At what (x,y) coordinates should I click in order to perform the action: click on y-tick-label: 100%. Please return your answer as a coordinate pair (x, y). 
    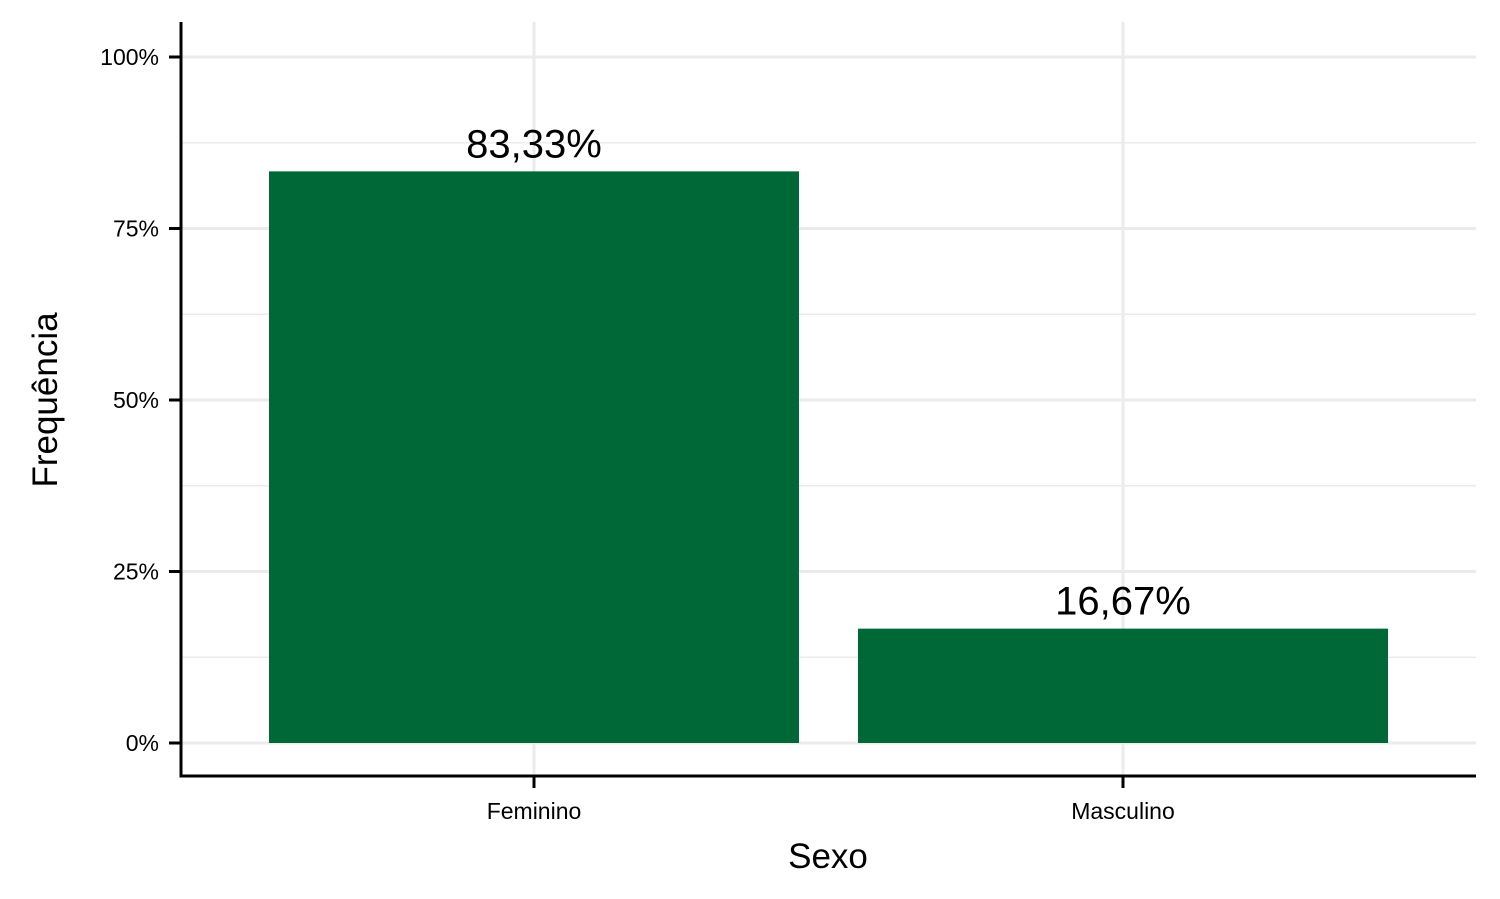
    Looking at the image, I should click on (129, 57).